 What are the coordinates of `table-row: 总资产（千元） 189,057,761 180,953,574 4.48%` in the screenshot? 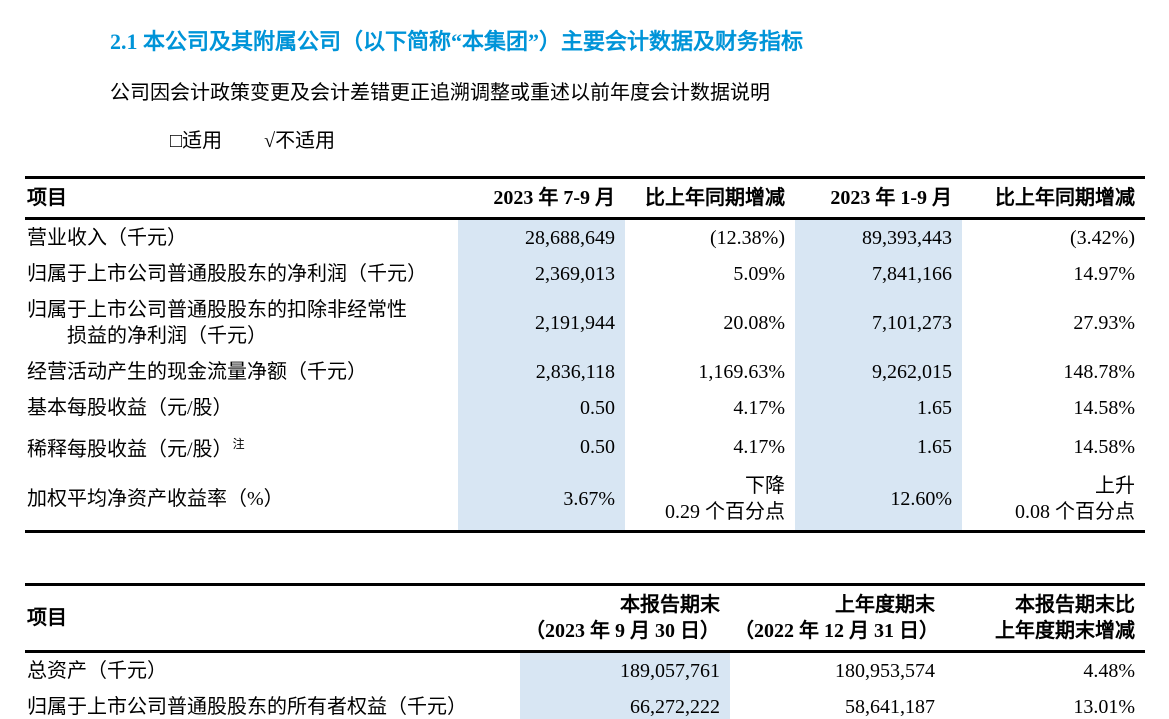 It's located at (585, 670).